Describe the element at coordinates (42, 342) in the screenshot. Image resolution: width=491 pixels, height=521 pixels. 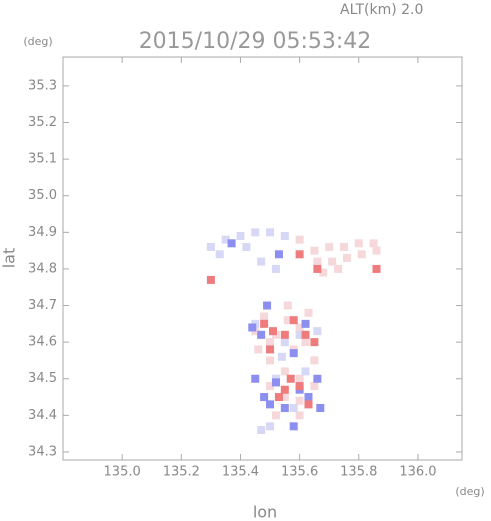
I see `y-tick-label: 34.6` at that location.